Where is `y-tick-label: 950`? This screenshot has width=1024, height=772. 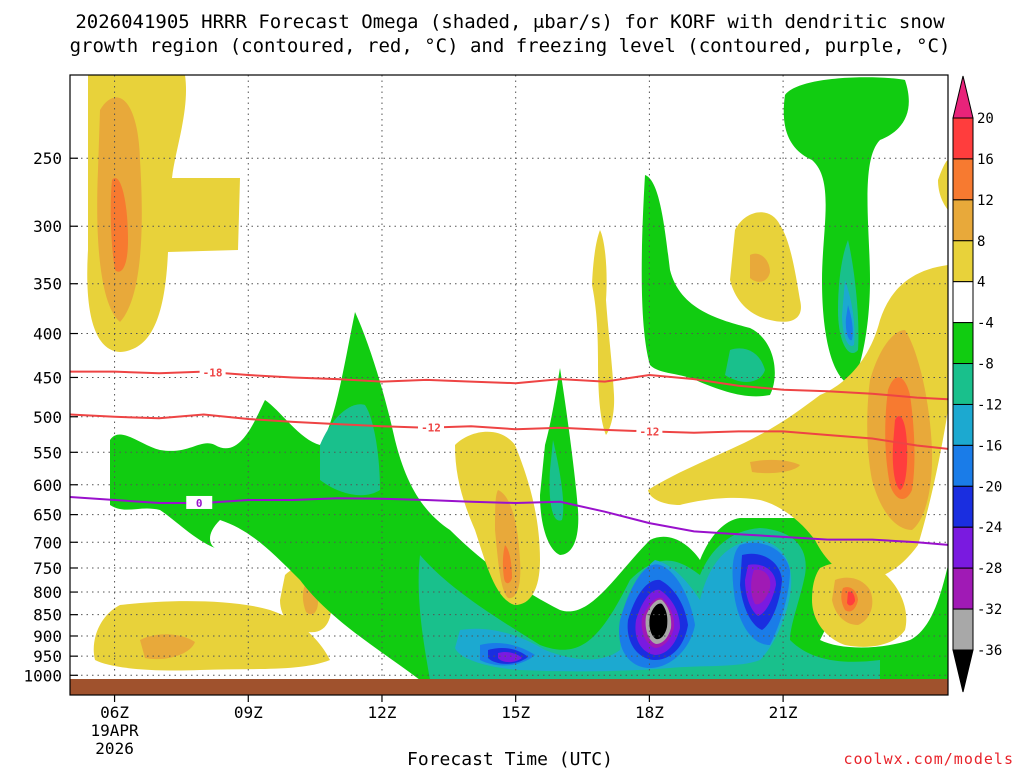 y-tick-label: 950 is located at coordinates (47, 656).